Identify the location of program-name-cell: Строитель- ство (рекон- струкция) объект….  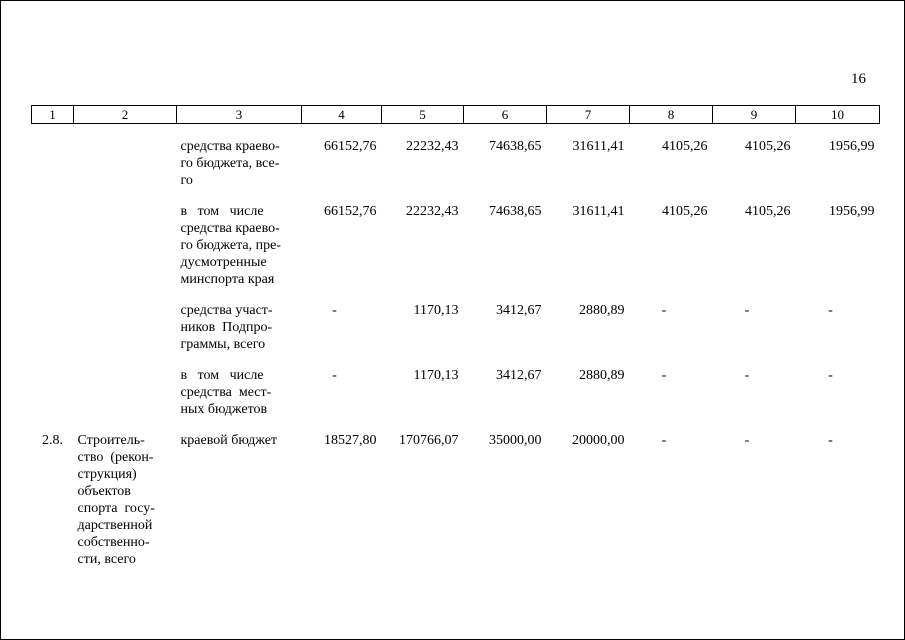
(116, 500).